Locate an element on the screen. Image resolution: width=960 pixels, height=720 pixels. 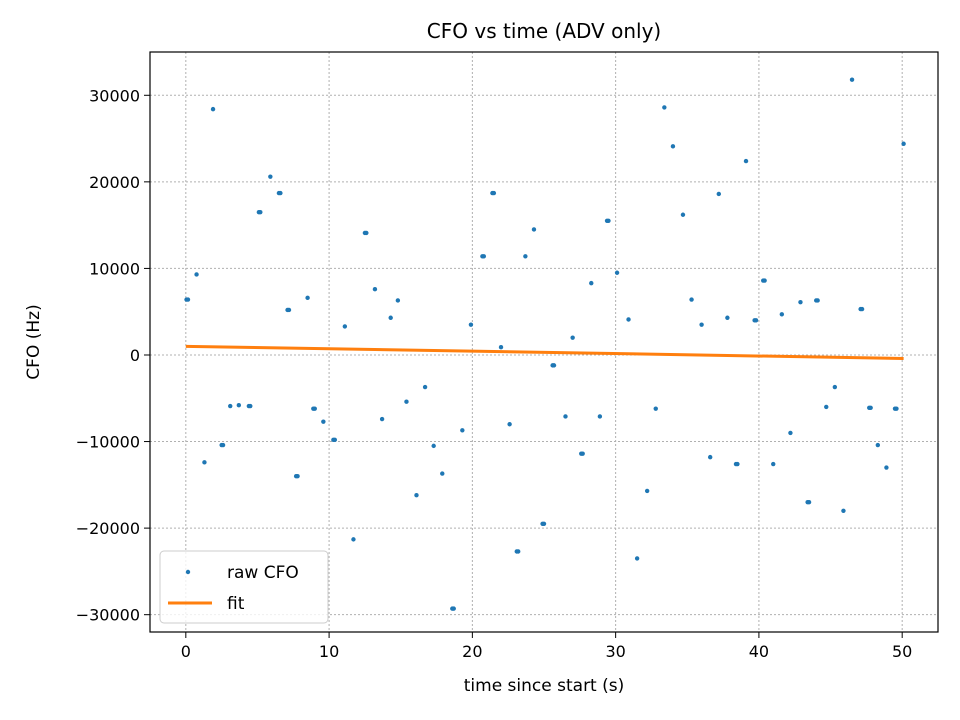
x-tick-label: 50 is located at coordinates (902, 651).